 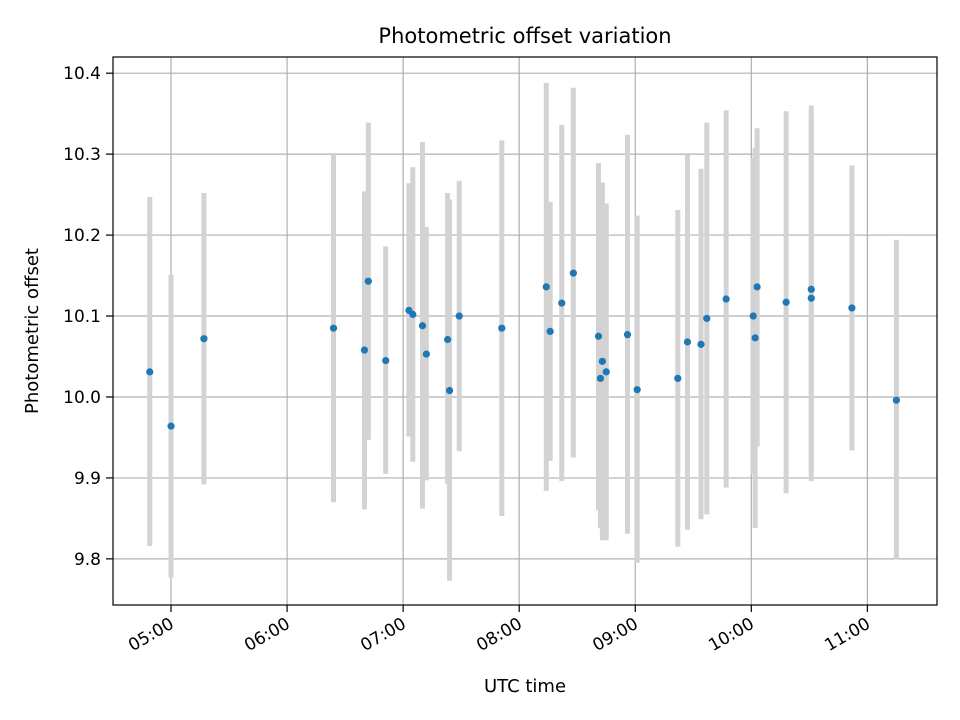 What do you see at coordinates (82, 317) in the screenshot?
I see `y-tick-label: 10.1` at bounding box center [82, 317].